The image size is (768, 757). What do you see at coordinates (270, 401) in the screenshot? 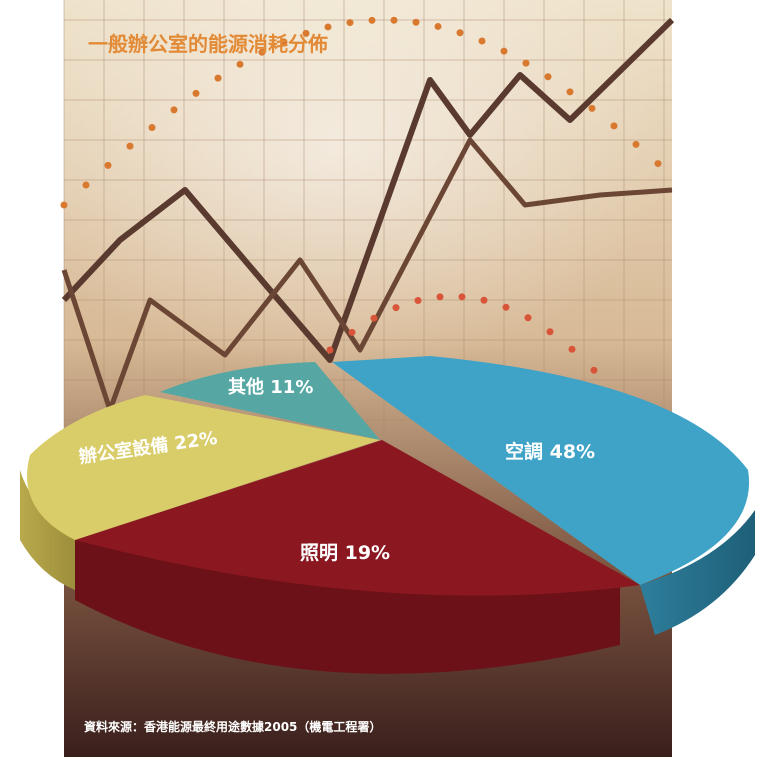
I see `pie-slice-others` at bounding box center [270, 401].